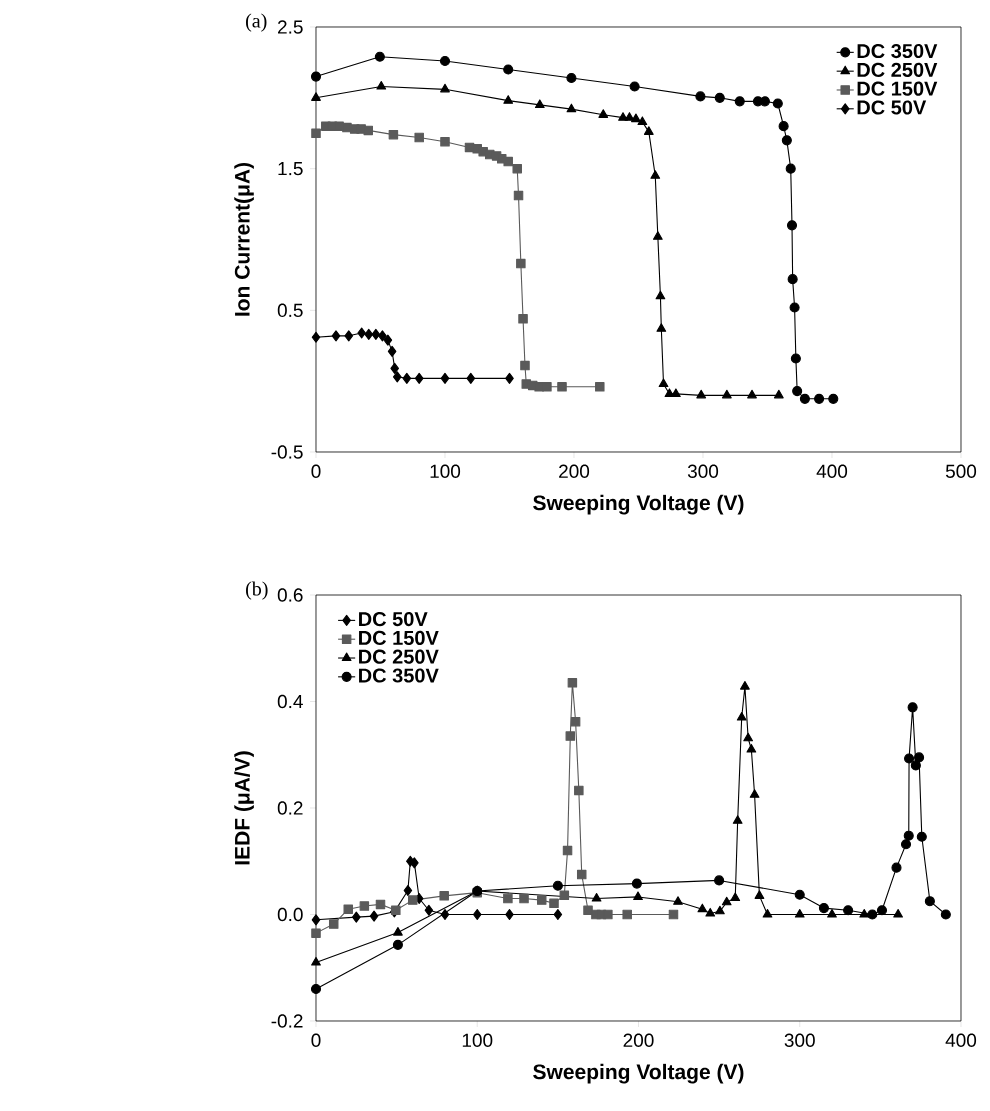 Image resolution: width=990 pixels, height=1111 pixels. Describe the element at coordinates (290, 808) in the screenshot. I see `y-tick-label: 0.2` at that location.